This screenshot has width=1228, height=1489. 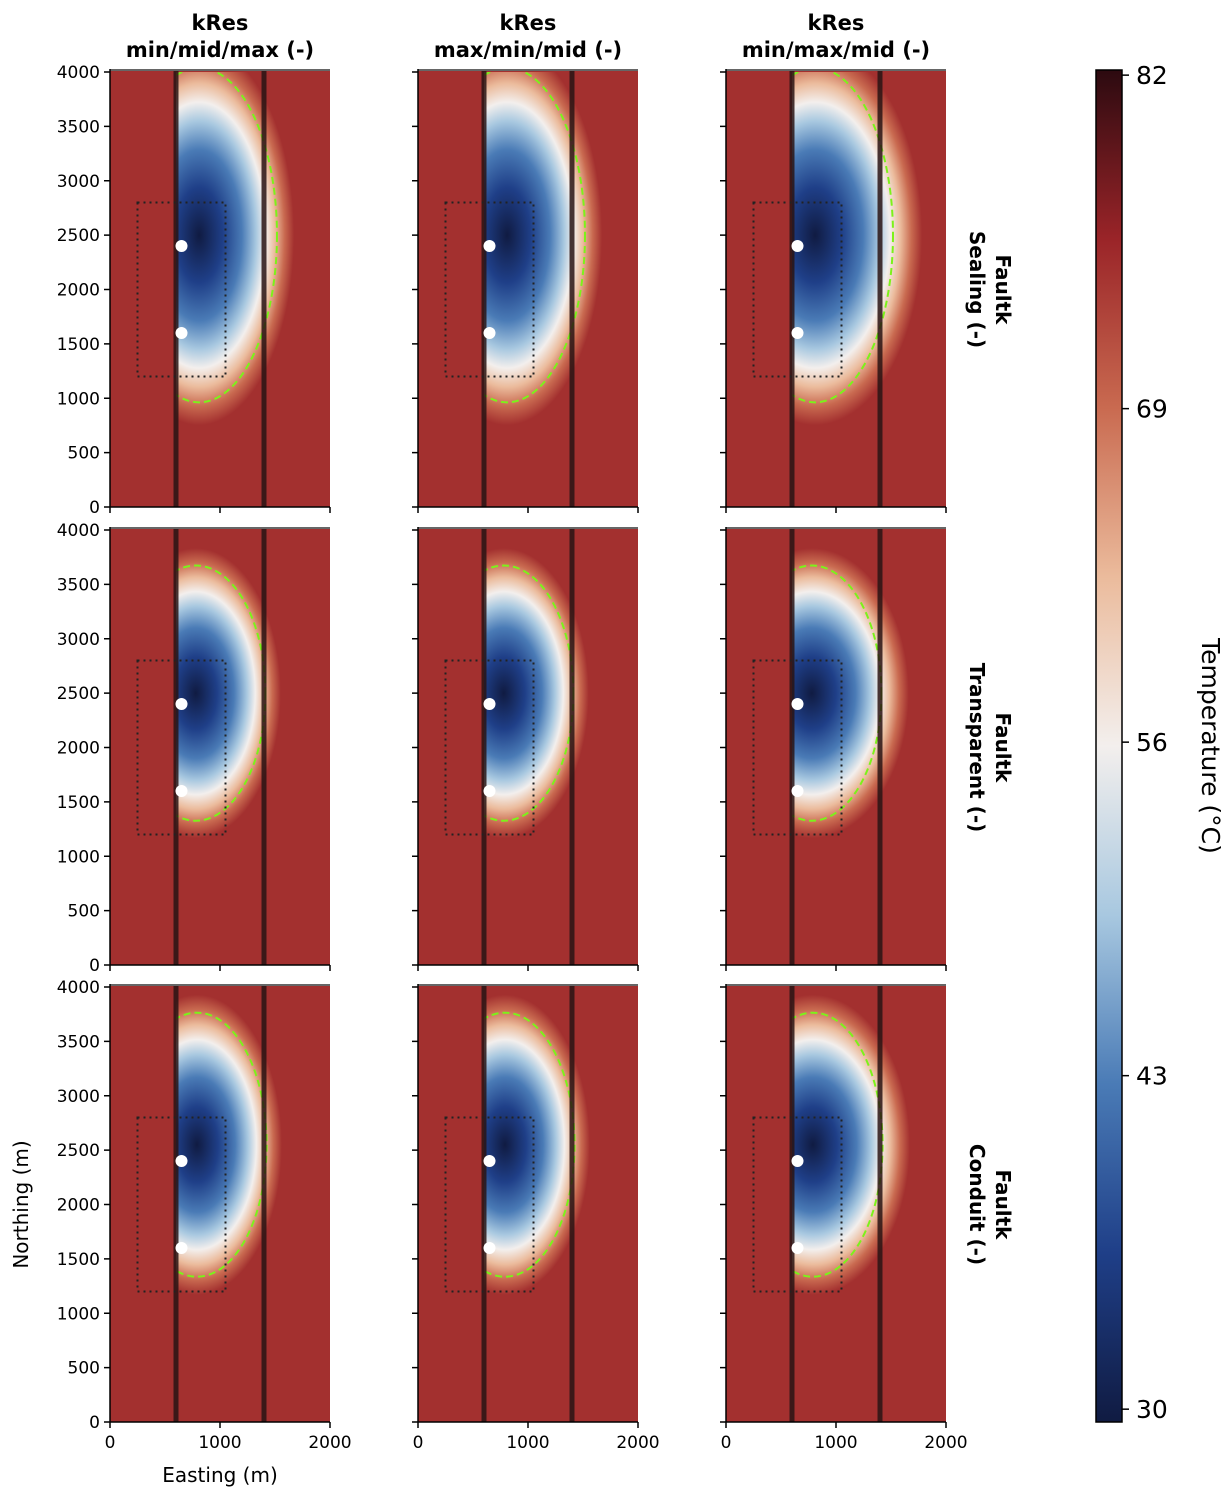 What do you see at coordinates (21, 1204) in the screenshot?
I see `y-axis-label: Northing (m)` at bounding box center [21, 1204].